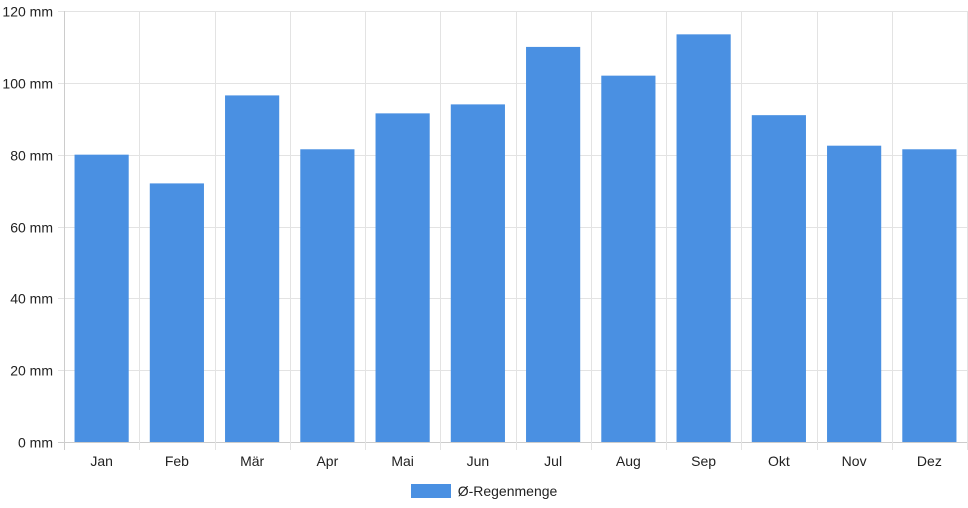 Image resolution: width=968 pixels, height=508 pixels. Describe the element at coordinates (327, 295) in the screenshot. I see `bar-apr` at that location.